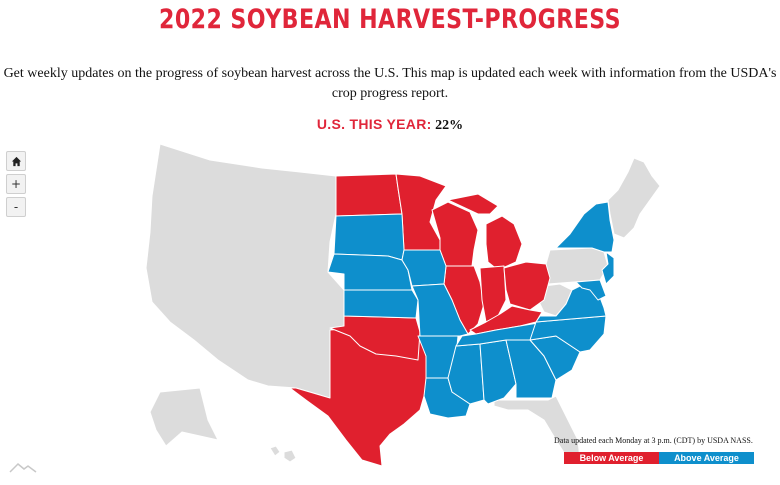 This screenshot has height=485, width=780. I want to click on zoom-out-button: -, so click(16, 207).